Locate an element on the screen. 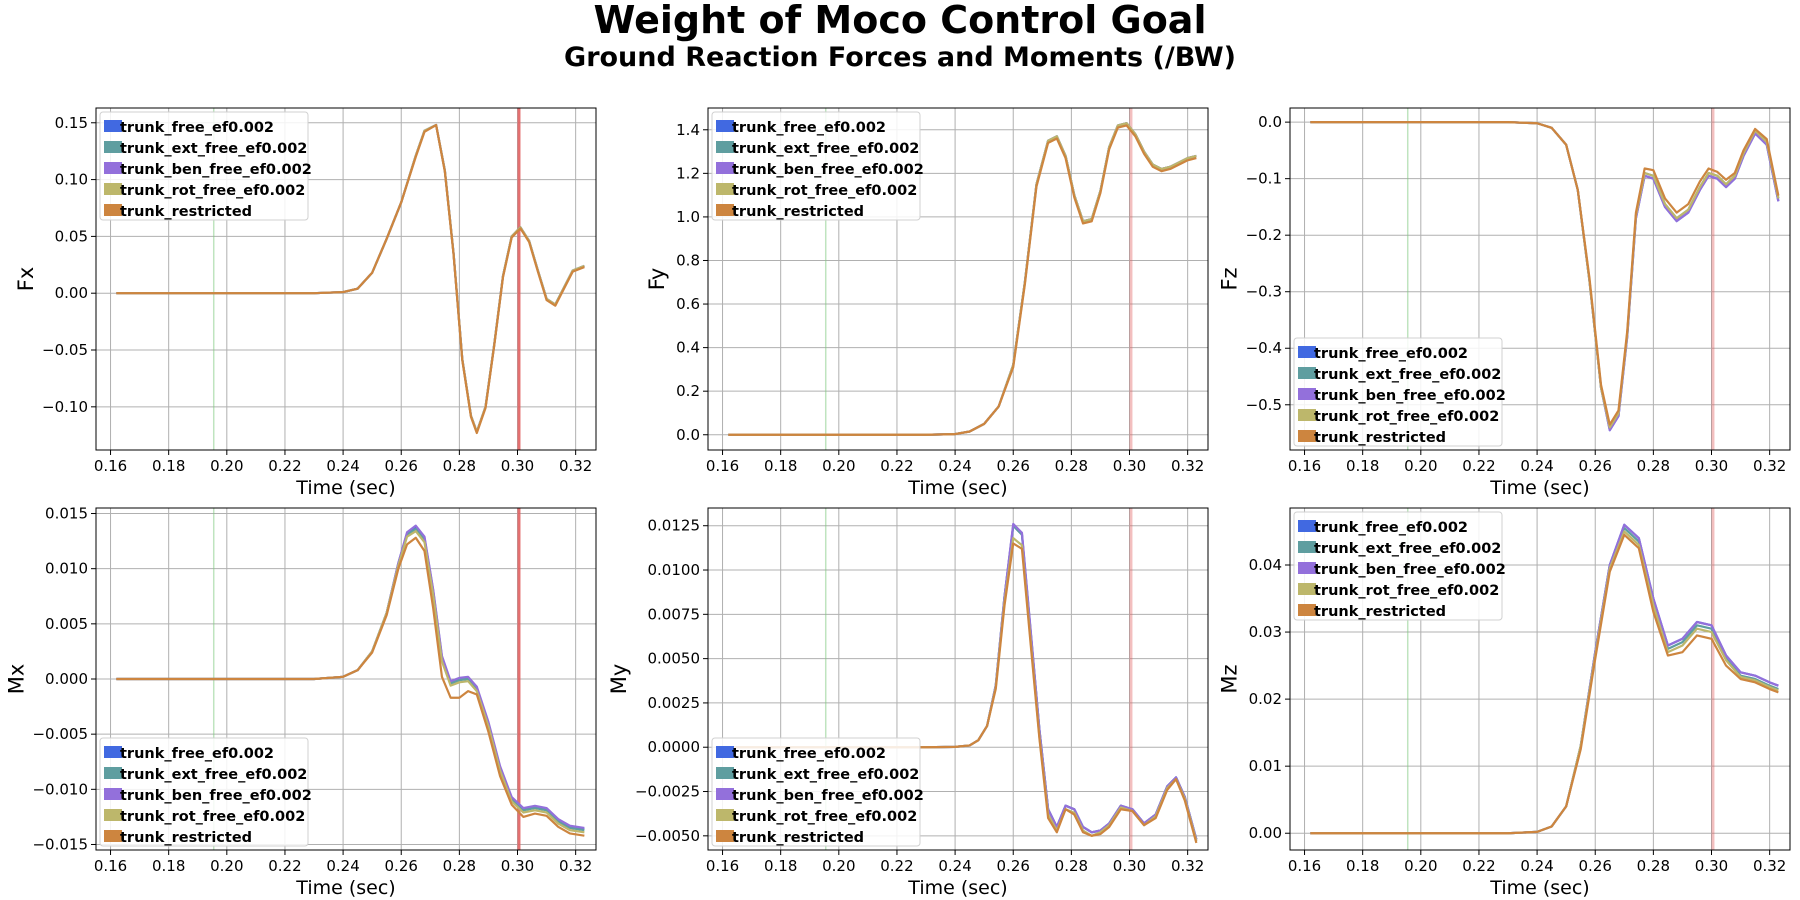  y-tick-label: −0.005 is located at coordinates (60, 734).